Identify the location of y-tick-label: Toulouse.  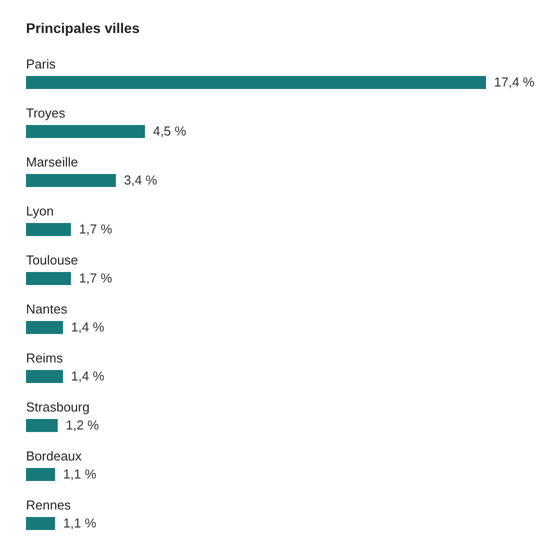
(52, 260).